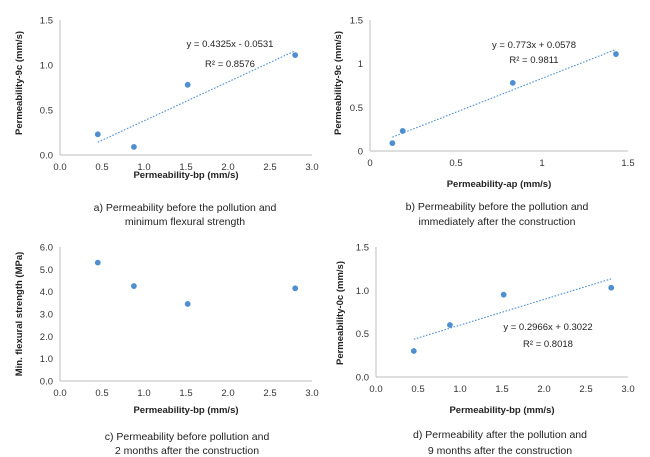 Image resolution: width=650 pixels, height=457 pixels. What do you see at coordinates (541, 163) in the screenshot?
I see `x-tick-label: 1` at bounding box center [541, 163].